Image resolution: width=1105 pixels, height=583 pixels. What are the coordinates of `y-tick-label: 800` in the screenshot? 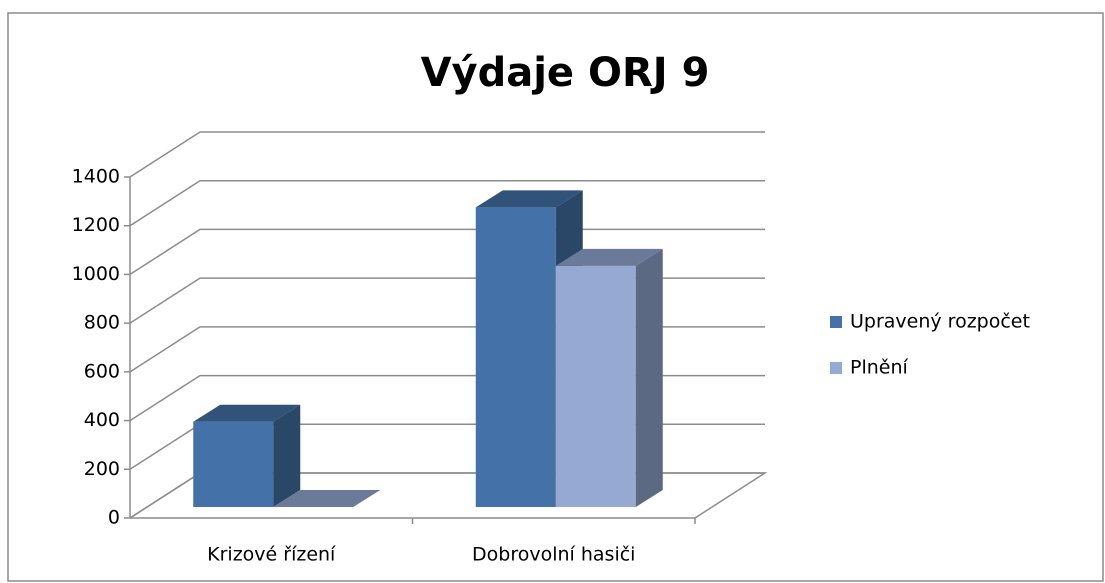 It's located at (102, 323).